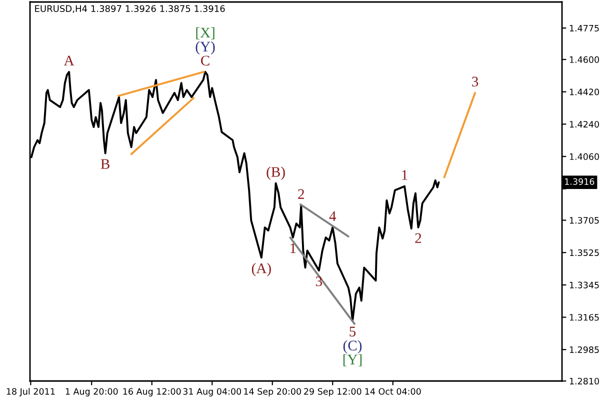 The image size is (602, 401). Describe the element at coordinates (584, 381) in the screenshot. I see `y-tick-label: 1.2810` at that location.